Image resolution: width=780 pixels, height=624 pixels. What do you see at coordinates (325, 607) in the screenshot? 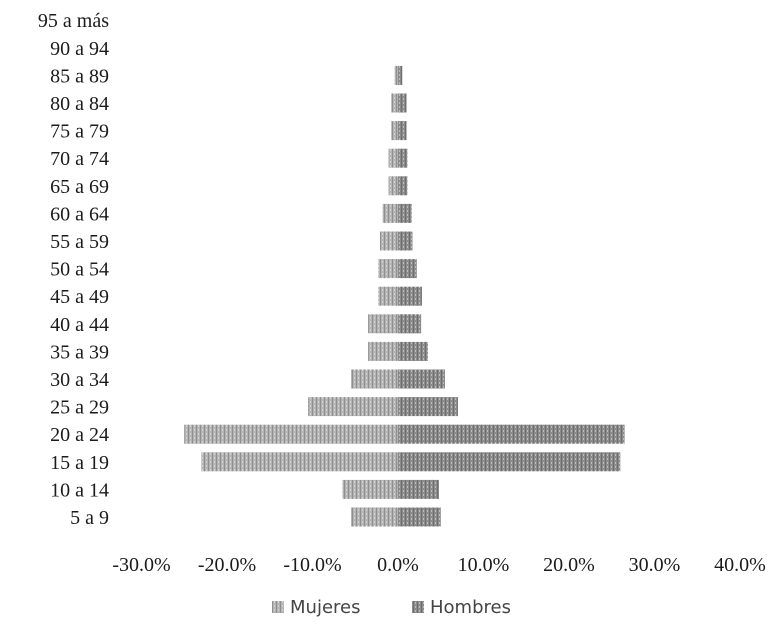
I see `legend-label-mujeres: Mujeres` at bounding box center [325, 607].